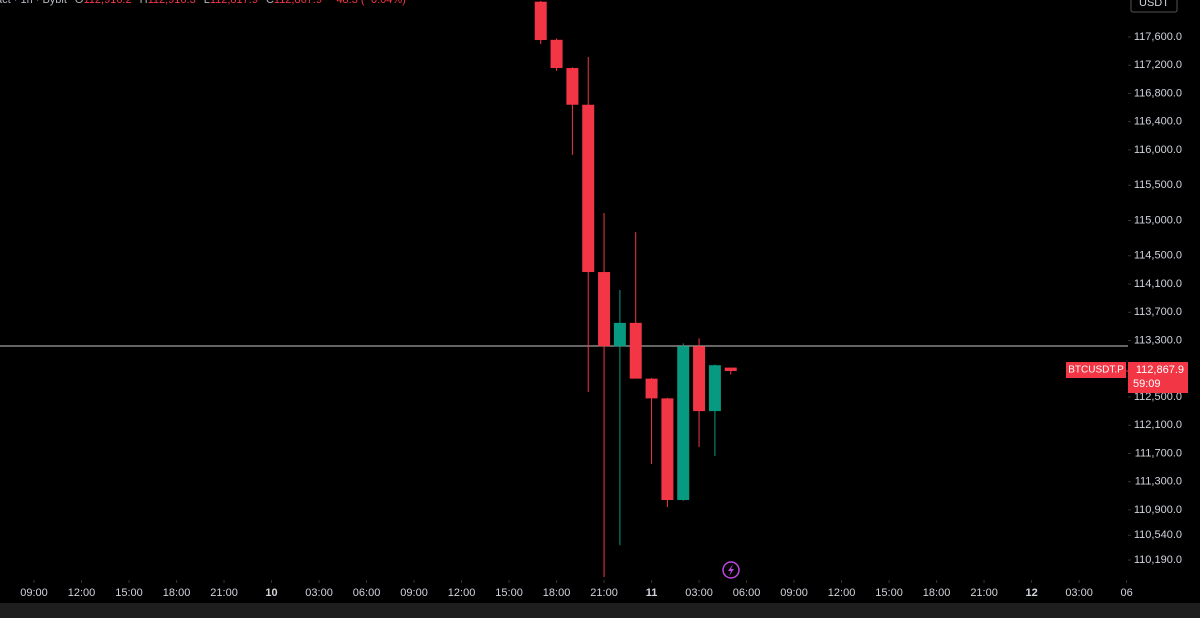  I want to click on x-tick-label: 06, so click(1126, 593).